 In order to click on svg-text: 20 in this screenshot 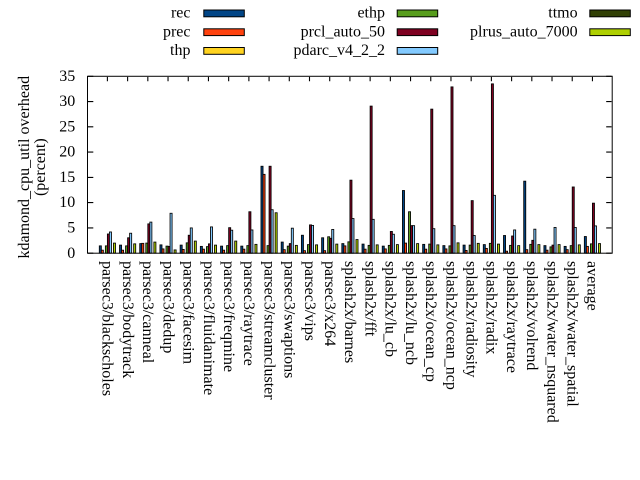, I will do `click(67, 152)`.